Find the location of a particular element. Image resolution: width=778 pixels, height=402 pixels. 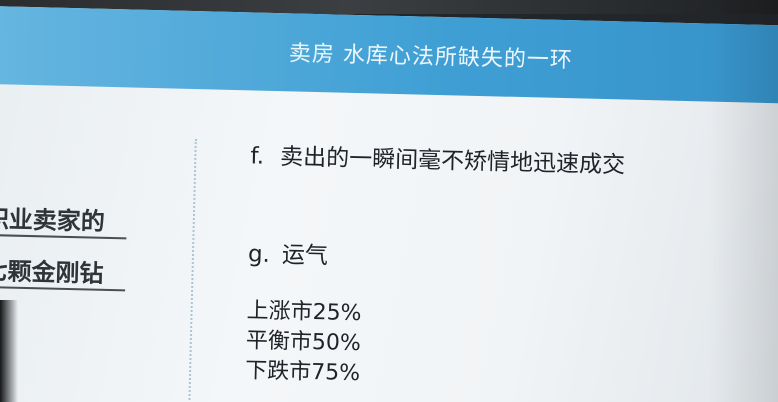

photo-shade is located at coordinates (743, 201).